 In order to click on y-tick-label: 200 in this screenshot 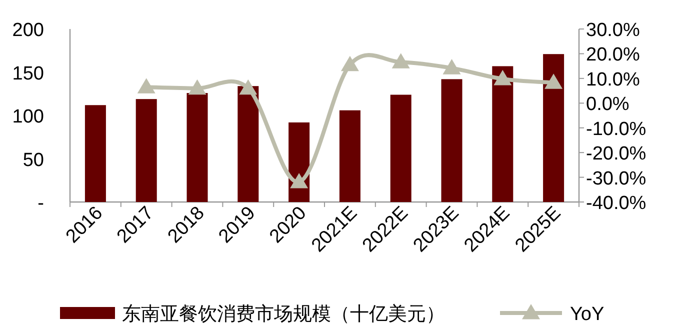, I will do `click(28, 30)`.